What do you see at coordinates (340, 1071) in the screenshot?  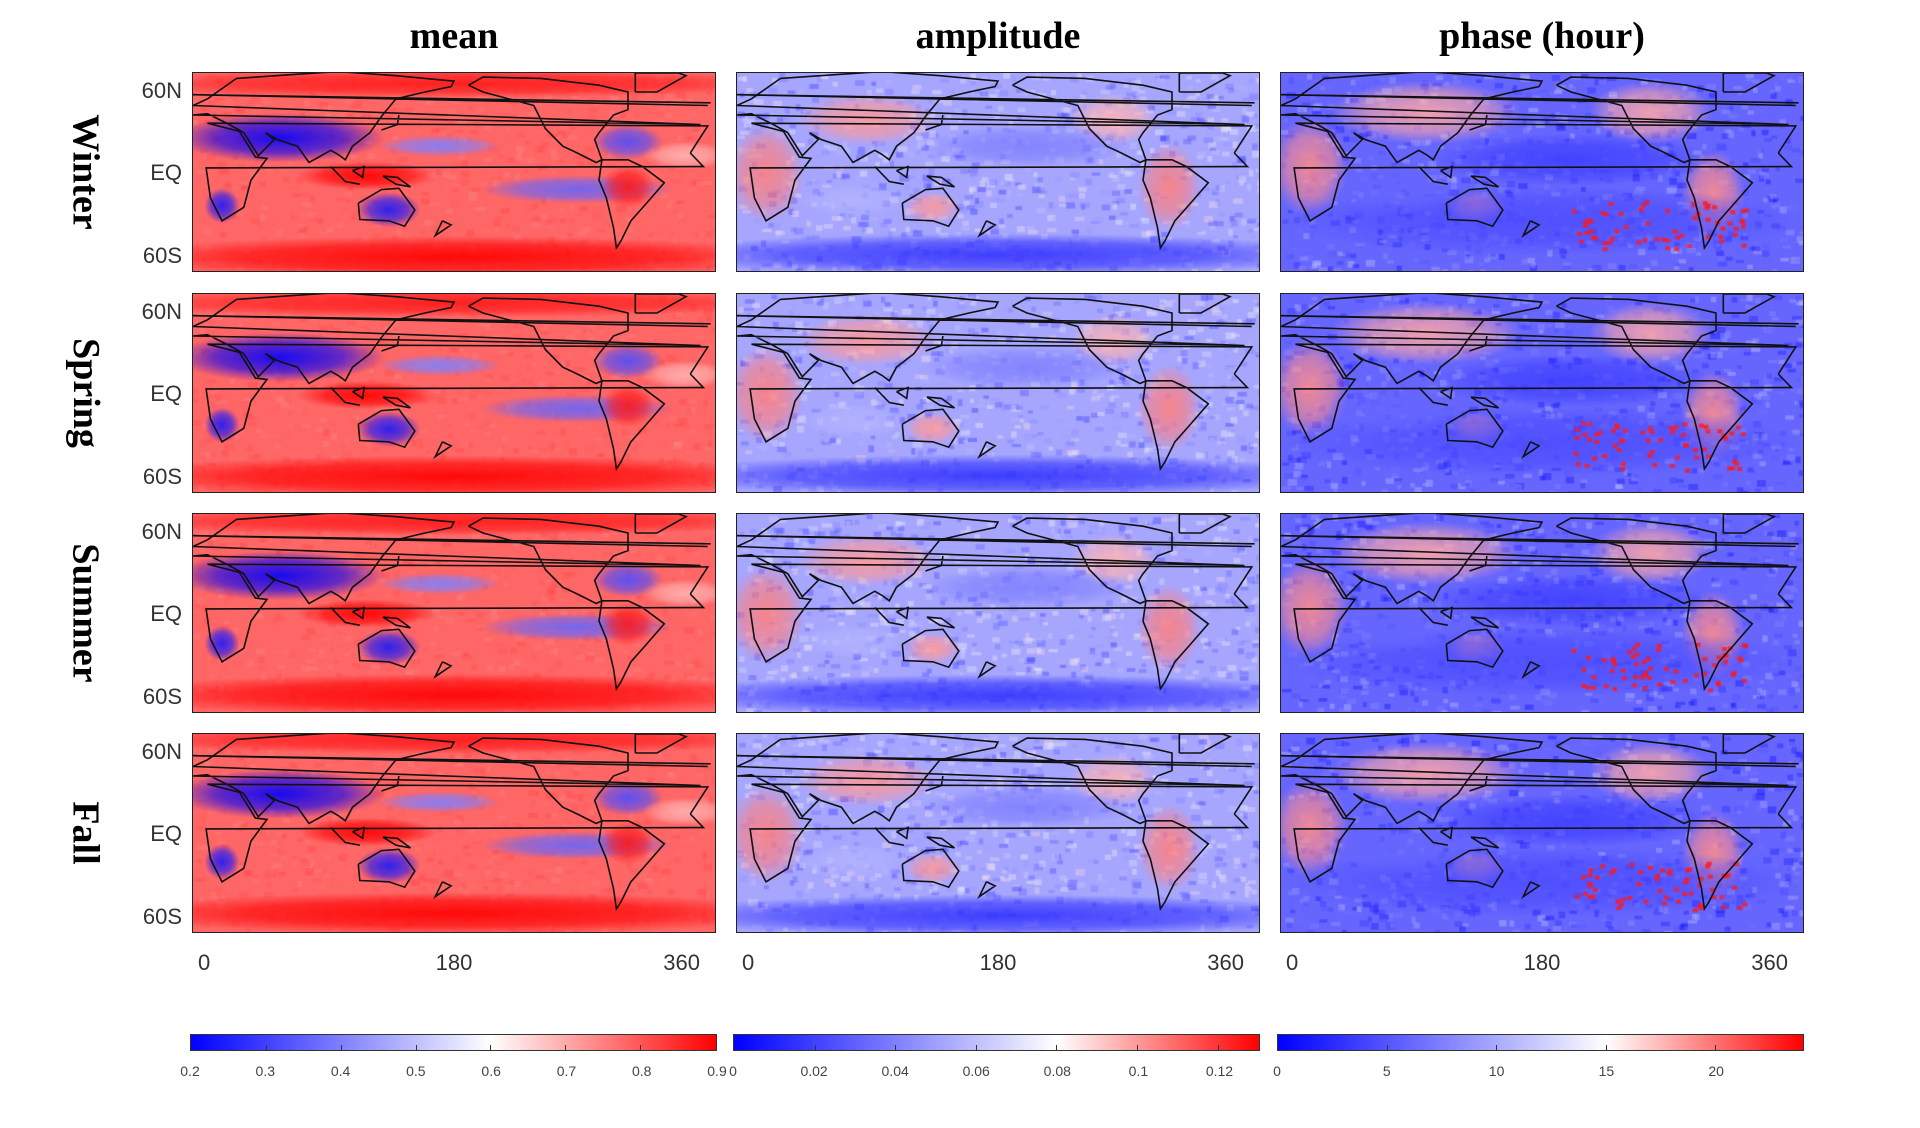 I see `colorbar-tick-label: 0.4` at bounding box center [340, 1071].